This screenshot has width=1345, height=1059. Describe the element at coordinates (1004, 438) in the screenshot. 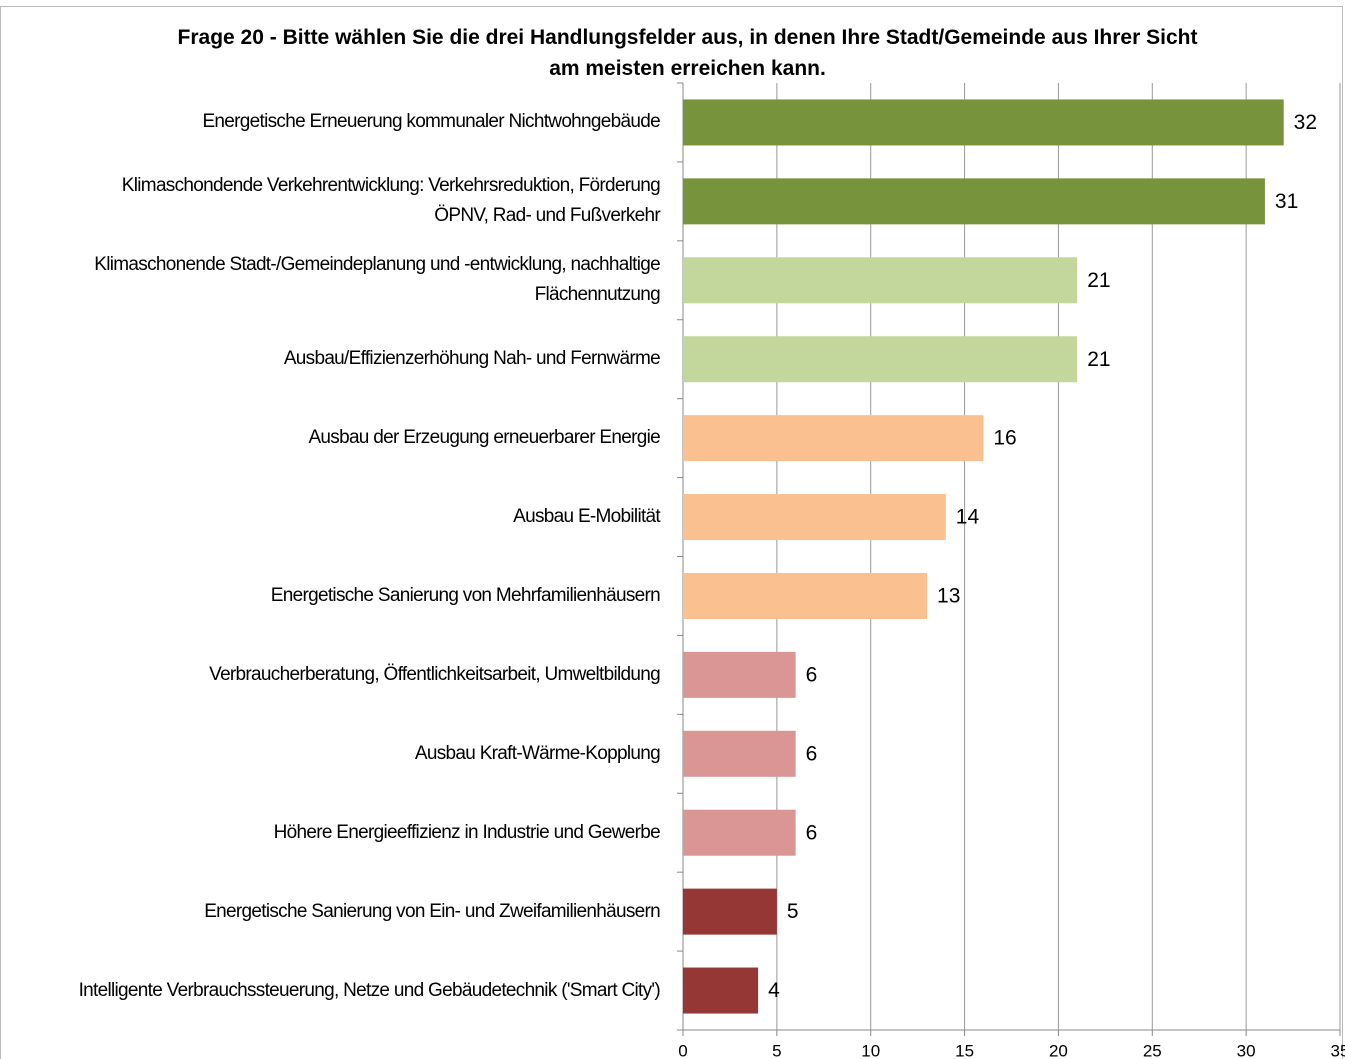

I see `value-label: 16` at that location.